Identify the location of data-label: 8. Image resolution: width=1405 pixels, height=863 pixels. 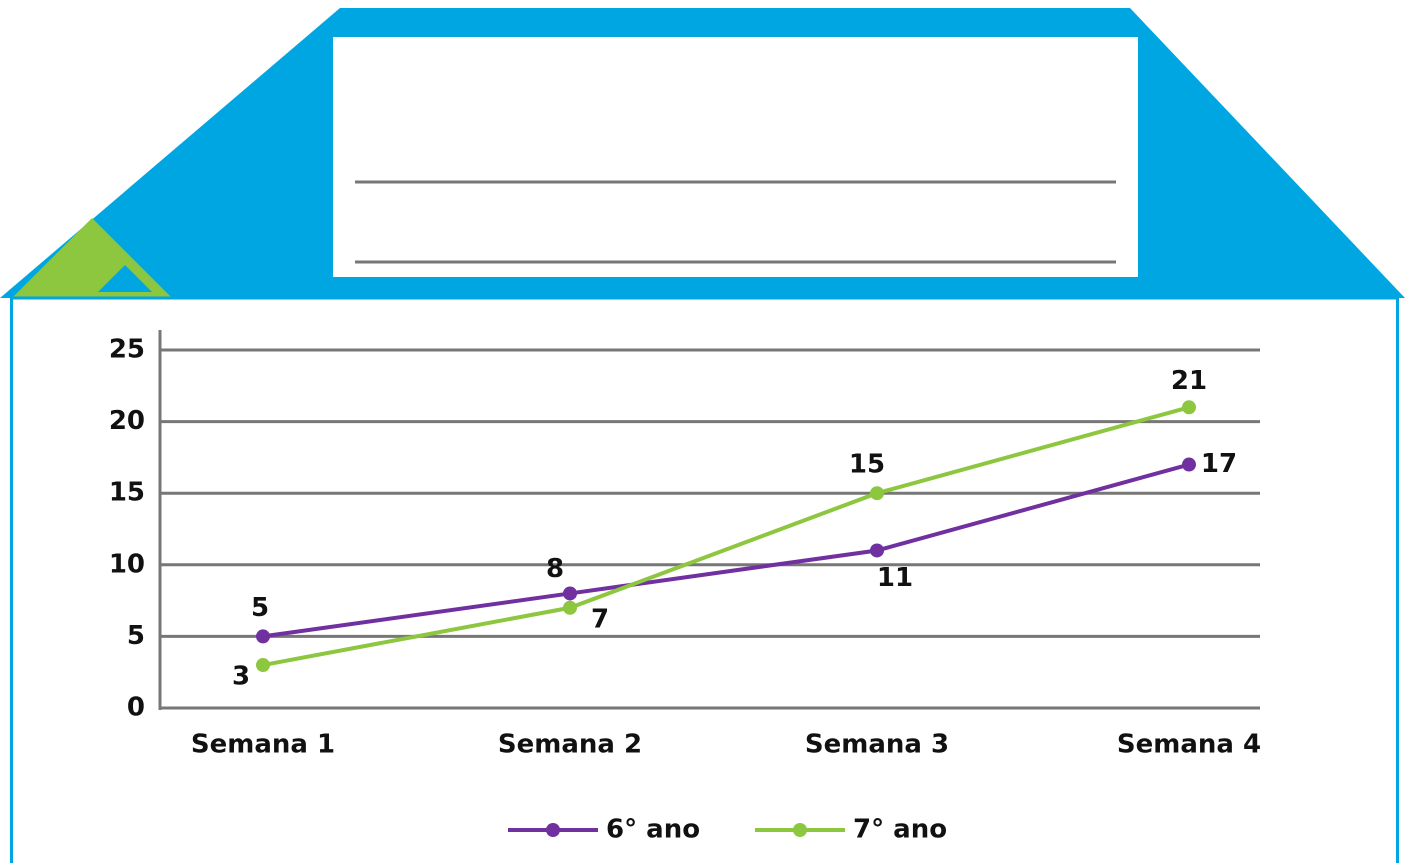
(555, 569).